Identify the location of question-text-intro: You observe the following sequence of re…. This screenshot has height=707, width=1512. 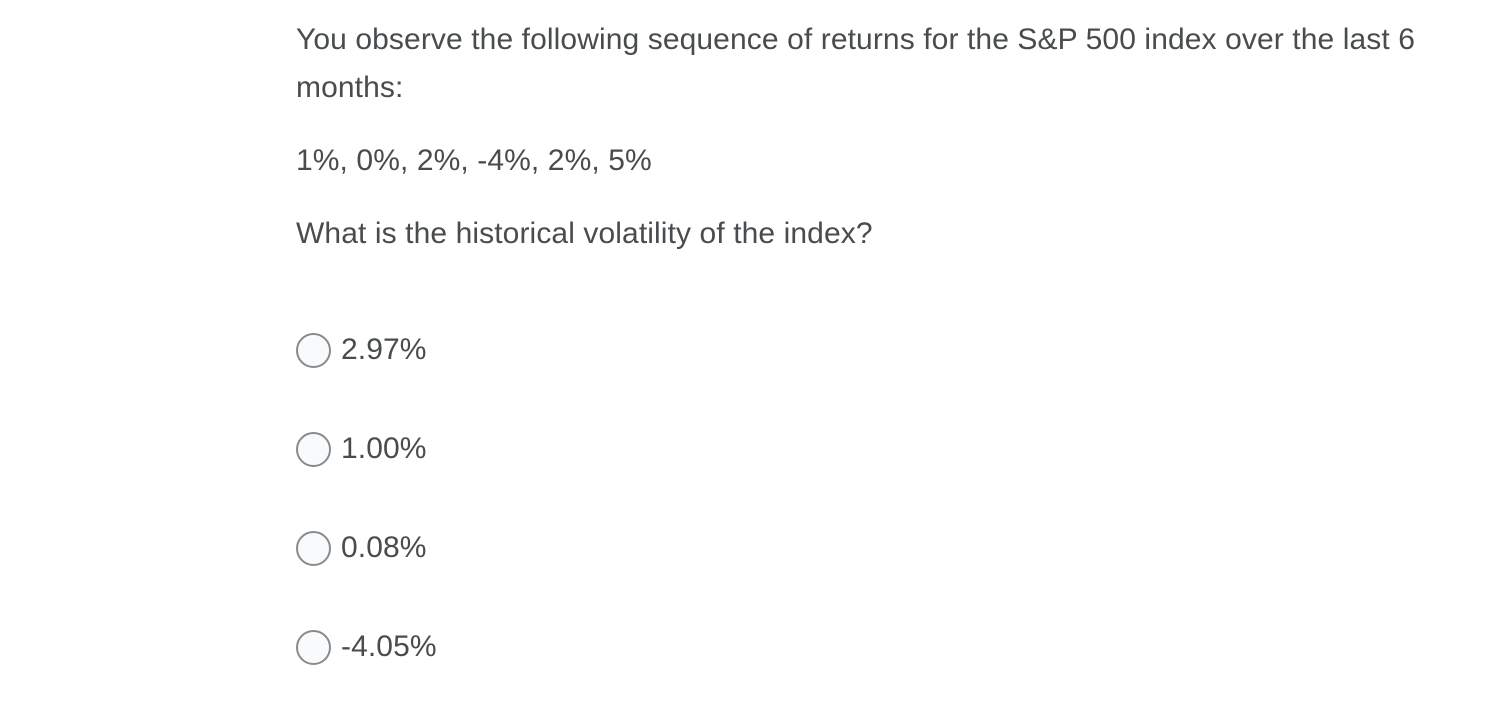
(856, 63).